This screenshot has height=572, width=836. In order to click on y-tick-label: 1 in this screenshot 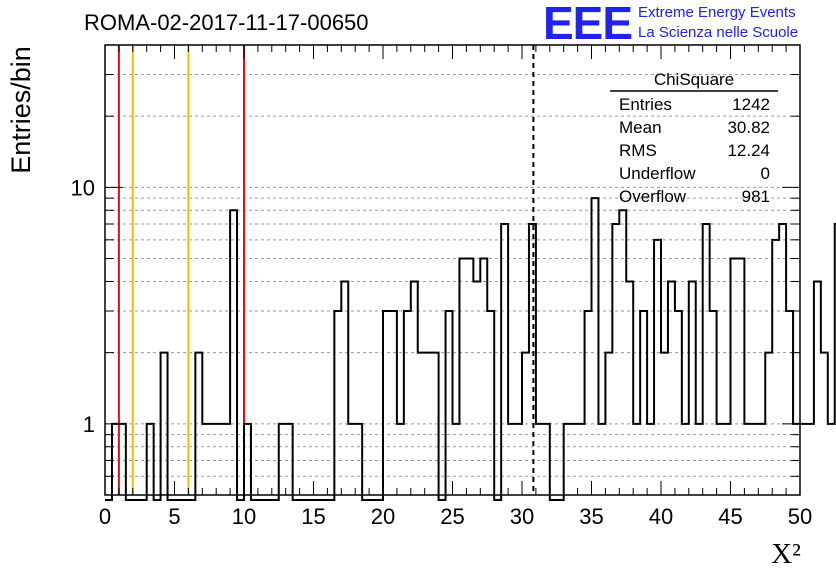, I will do `click(89, 424)`.